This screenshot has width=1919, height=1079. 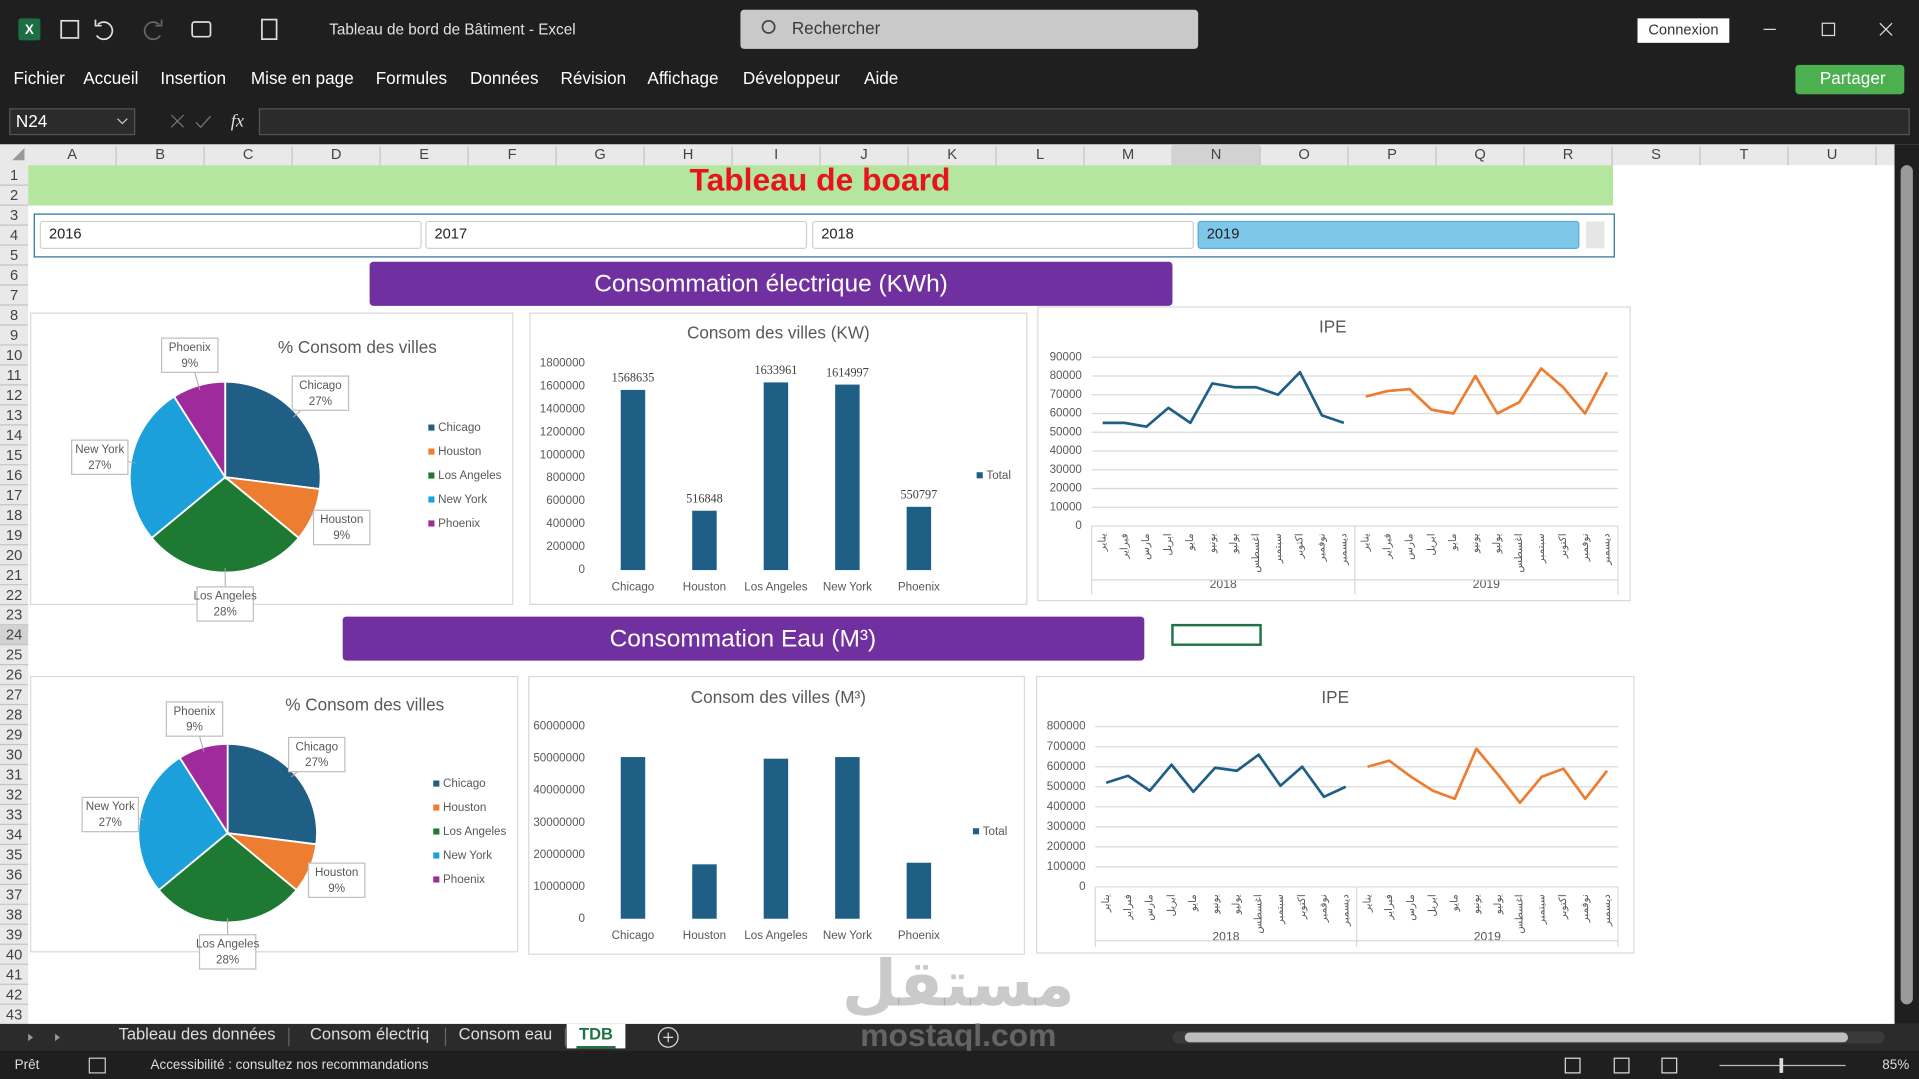 What do you see at coordinates (14, 216) in the screenshot?
I see `row-header: 3` at bounding box center [14, 216].